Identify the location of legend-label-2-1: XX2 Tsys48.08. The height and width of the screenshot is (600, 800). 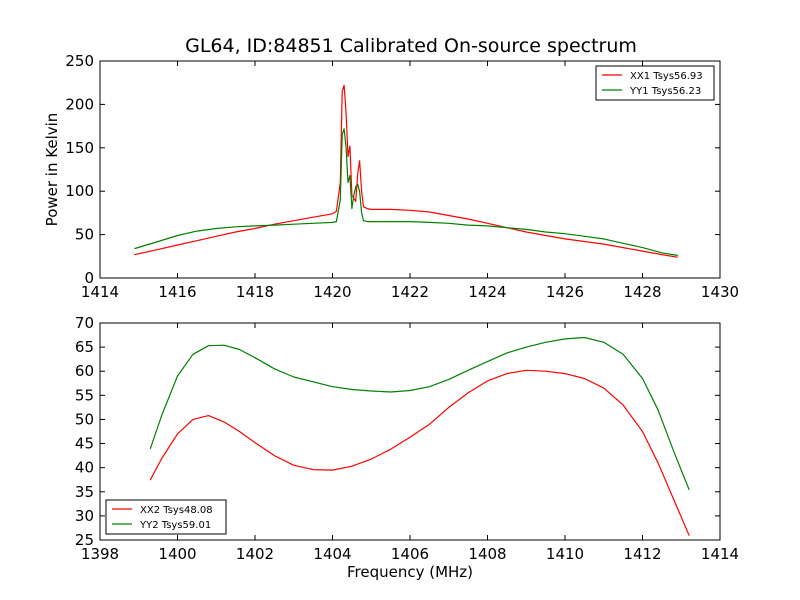
(176, 510).